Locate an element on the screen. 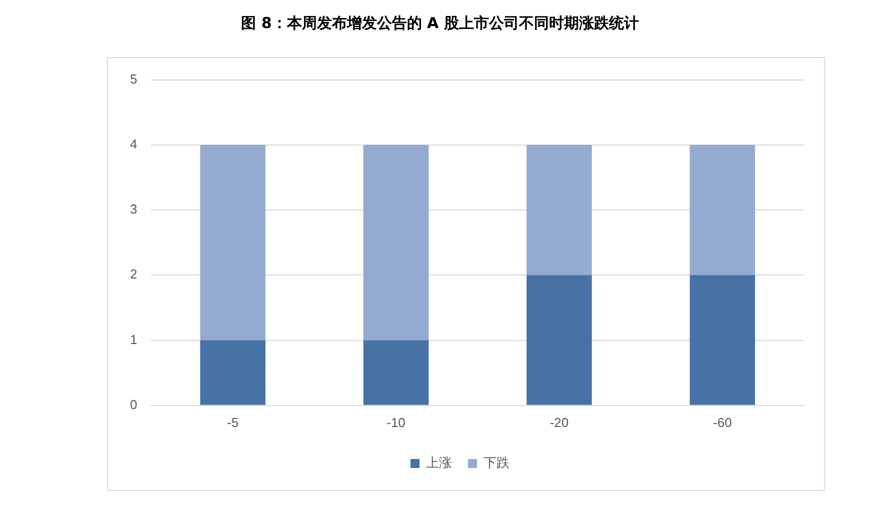  y-tick-label: 4 is located at coordinates (134, 144).